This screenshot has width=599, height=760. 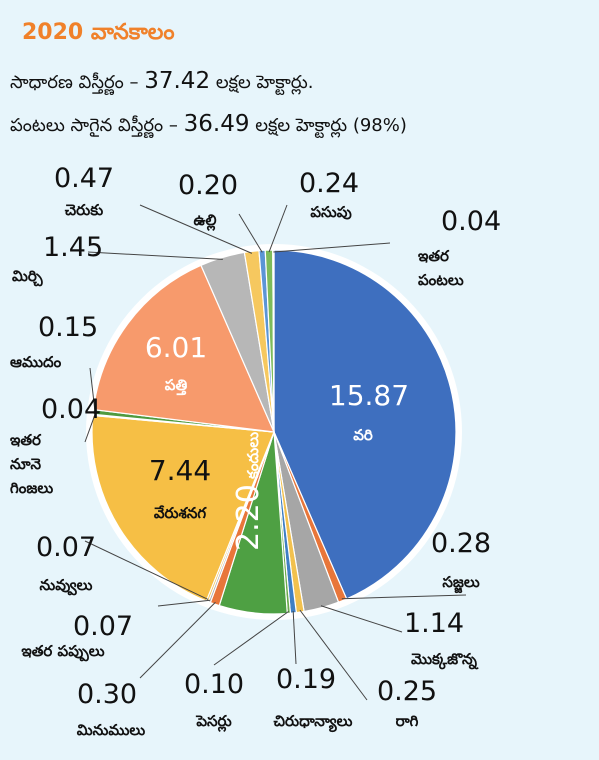 I want to click on sown-area-value: 36.49, so click(x=216, y=124).